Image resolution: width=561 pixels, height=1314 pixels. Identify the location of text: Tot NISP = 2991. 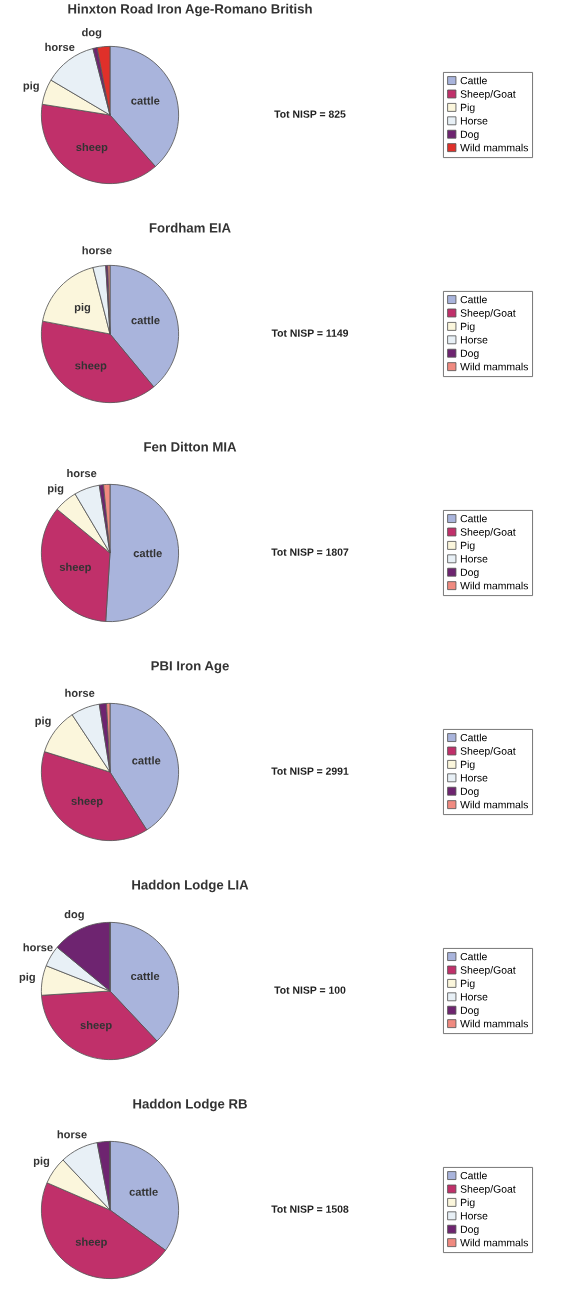
(310, 771).